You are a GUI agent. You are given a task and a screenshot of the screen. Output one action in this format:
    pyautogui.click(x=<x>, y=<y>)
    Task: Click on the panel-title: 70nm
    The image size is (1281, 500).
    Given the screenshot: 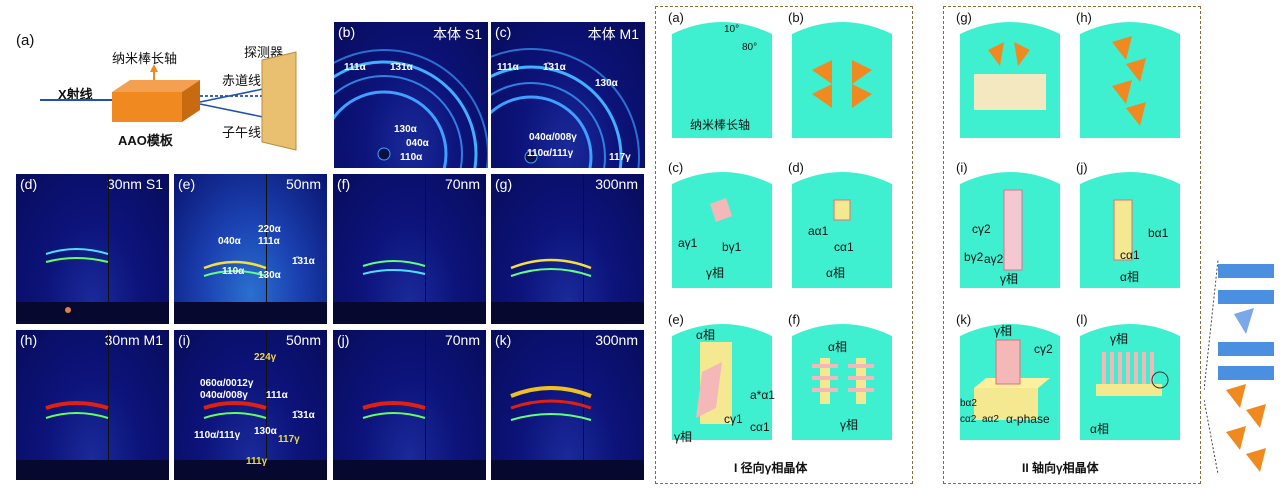 What is the action you would take?
    pyautogui.click(x=462, y=340)
    